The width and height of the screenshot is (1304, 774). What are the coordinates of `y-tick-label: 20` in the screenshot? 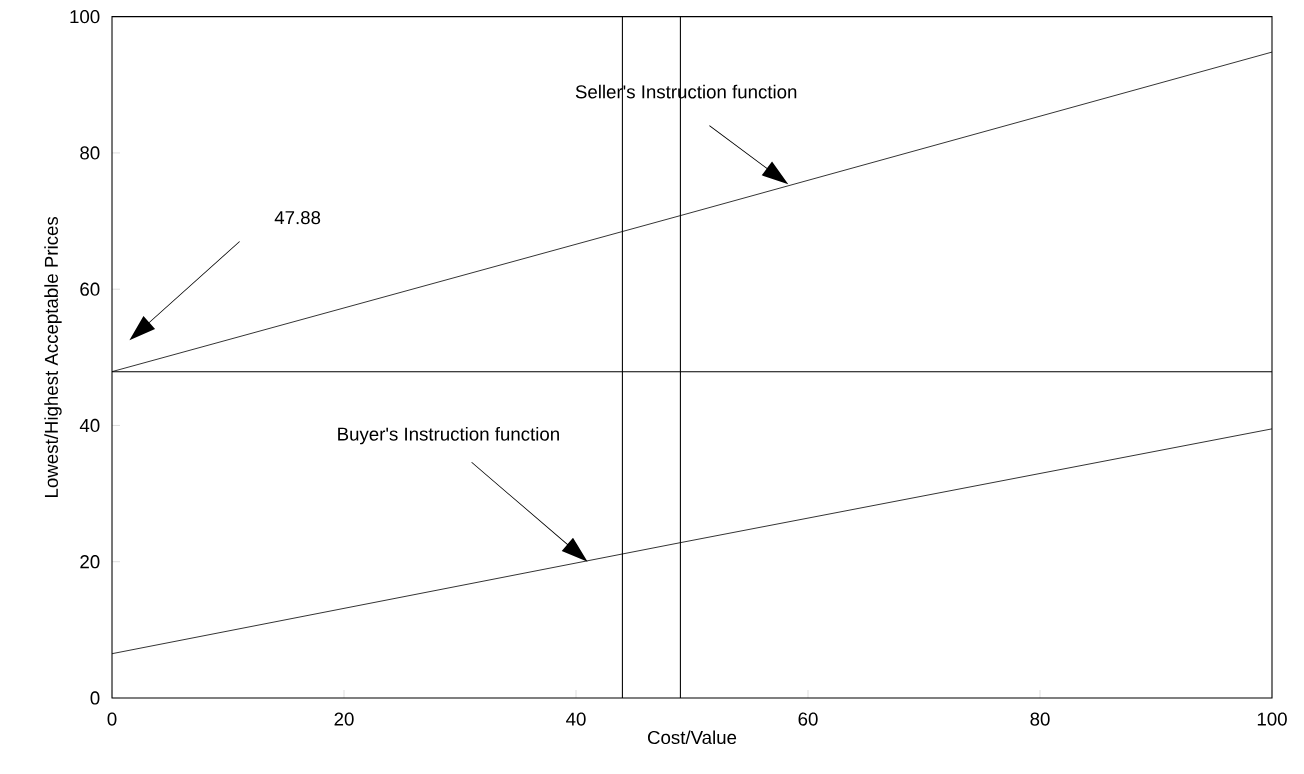 It's located at (90, 562).